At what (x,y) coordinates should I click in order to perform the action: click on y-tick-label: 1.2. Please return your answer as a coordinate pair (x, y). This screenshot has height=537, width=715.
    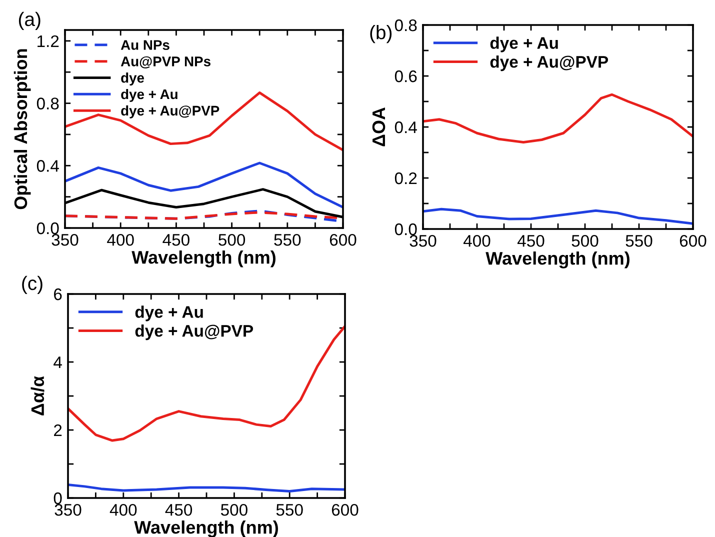
    Looking at the image, I should click on (48, 41).